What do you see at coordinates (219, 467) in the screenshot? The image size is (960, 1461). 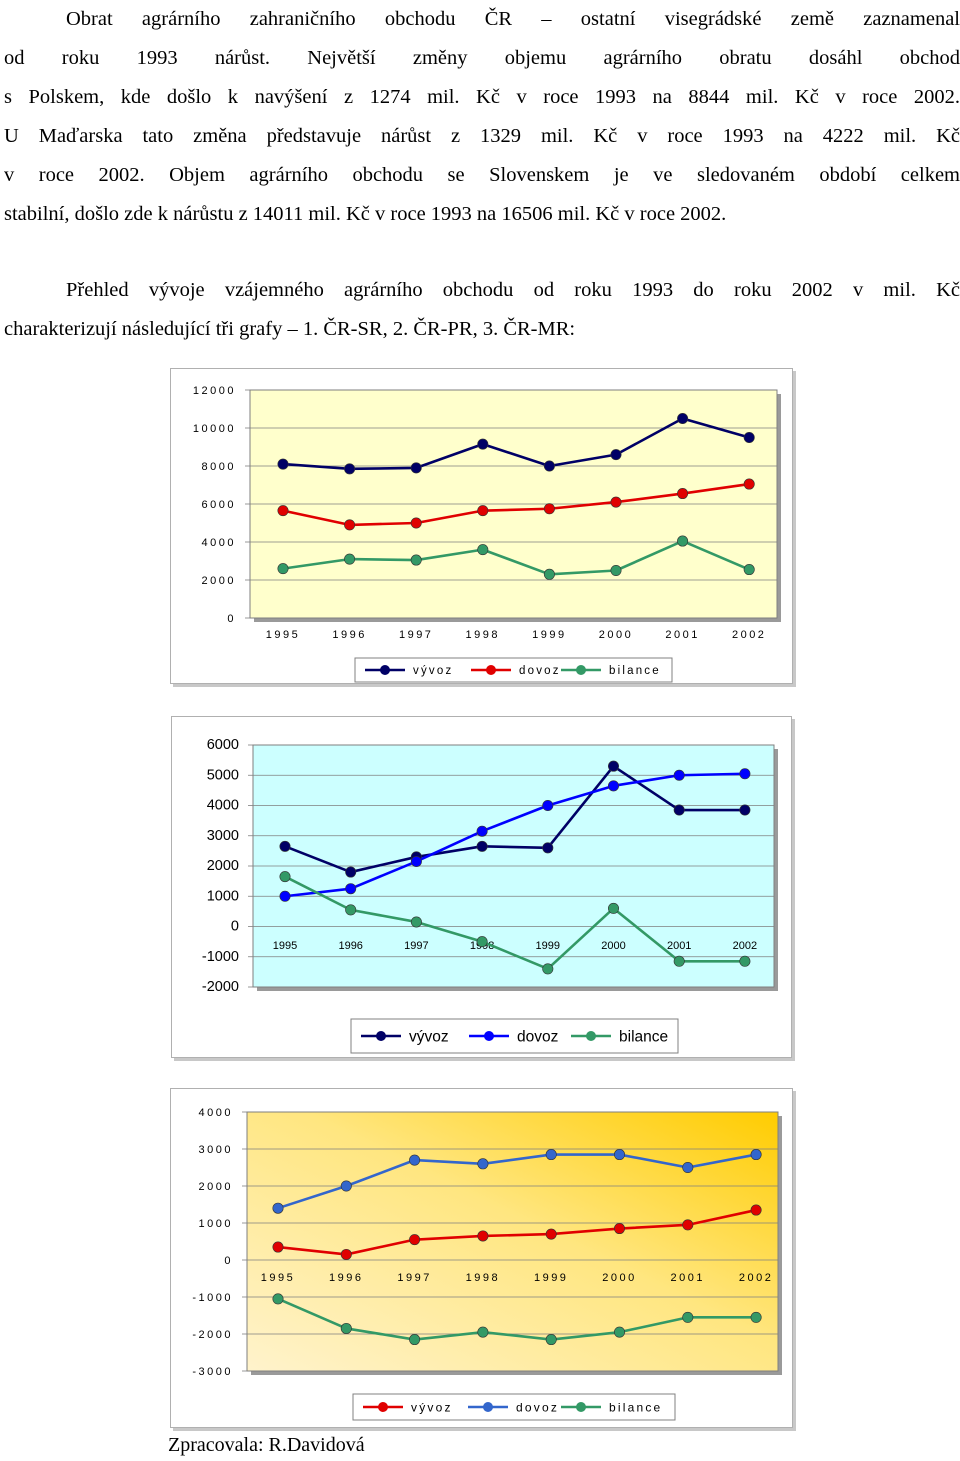 I see `y-tick-label: 8000` at bounding box center [219, 467].